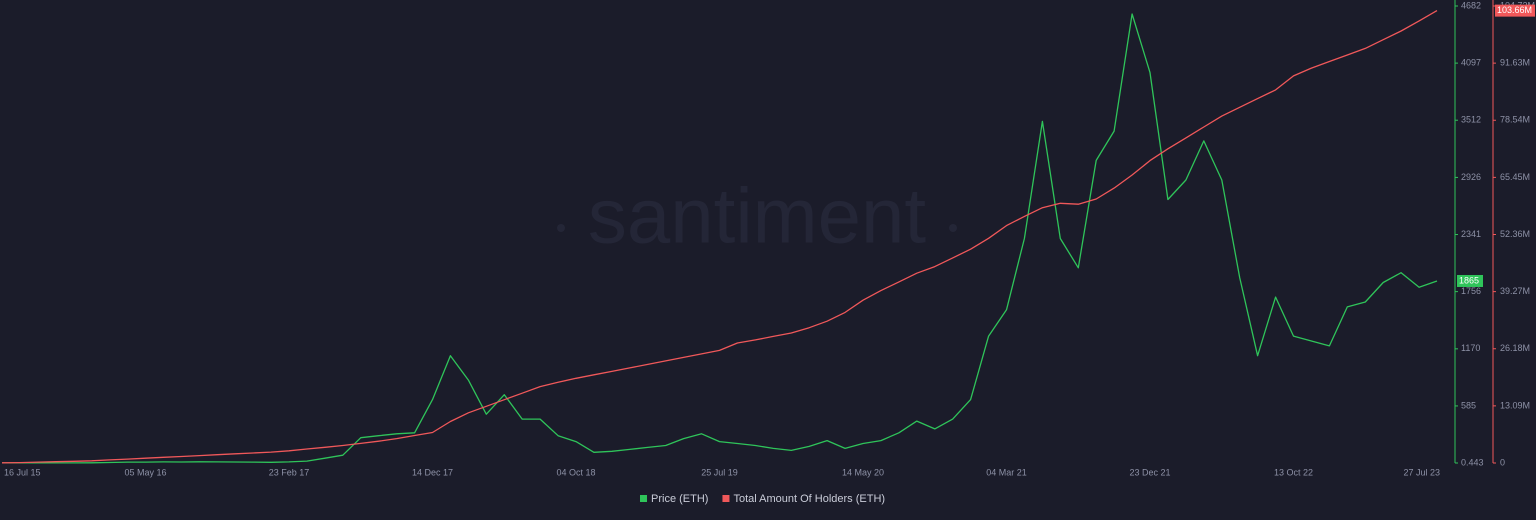  I want to click on y-tick-label: 1170, so click(1470, 348).